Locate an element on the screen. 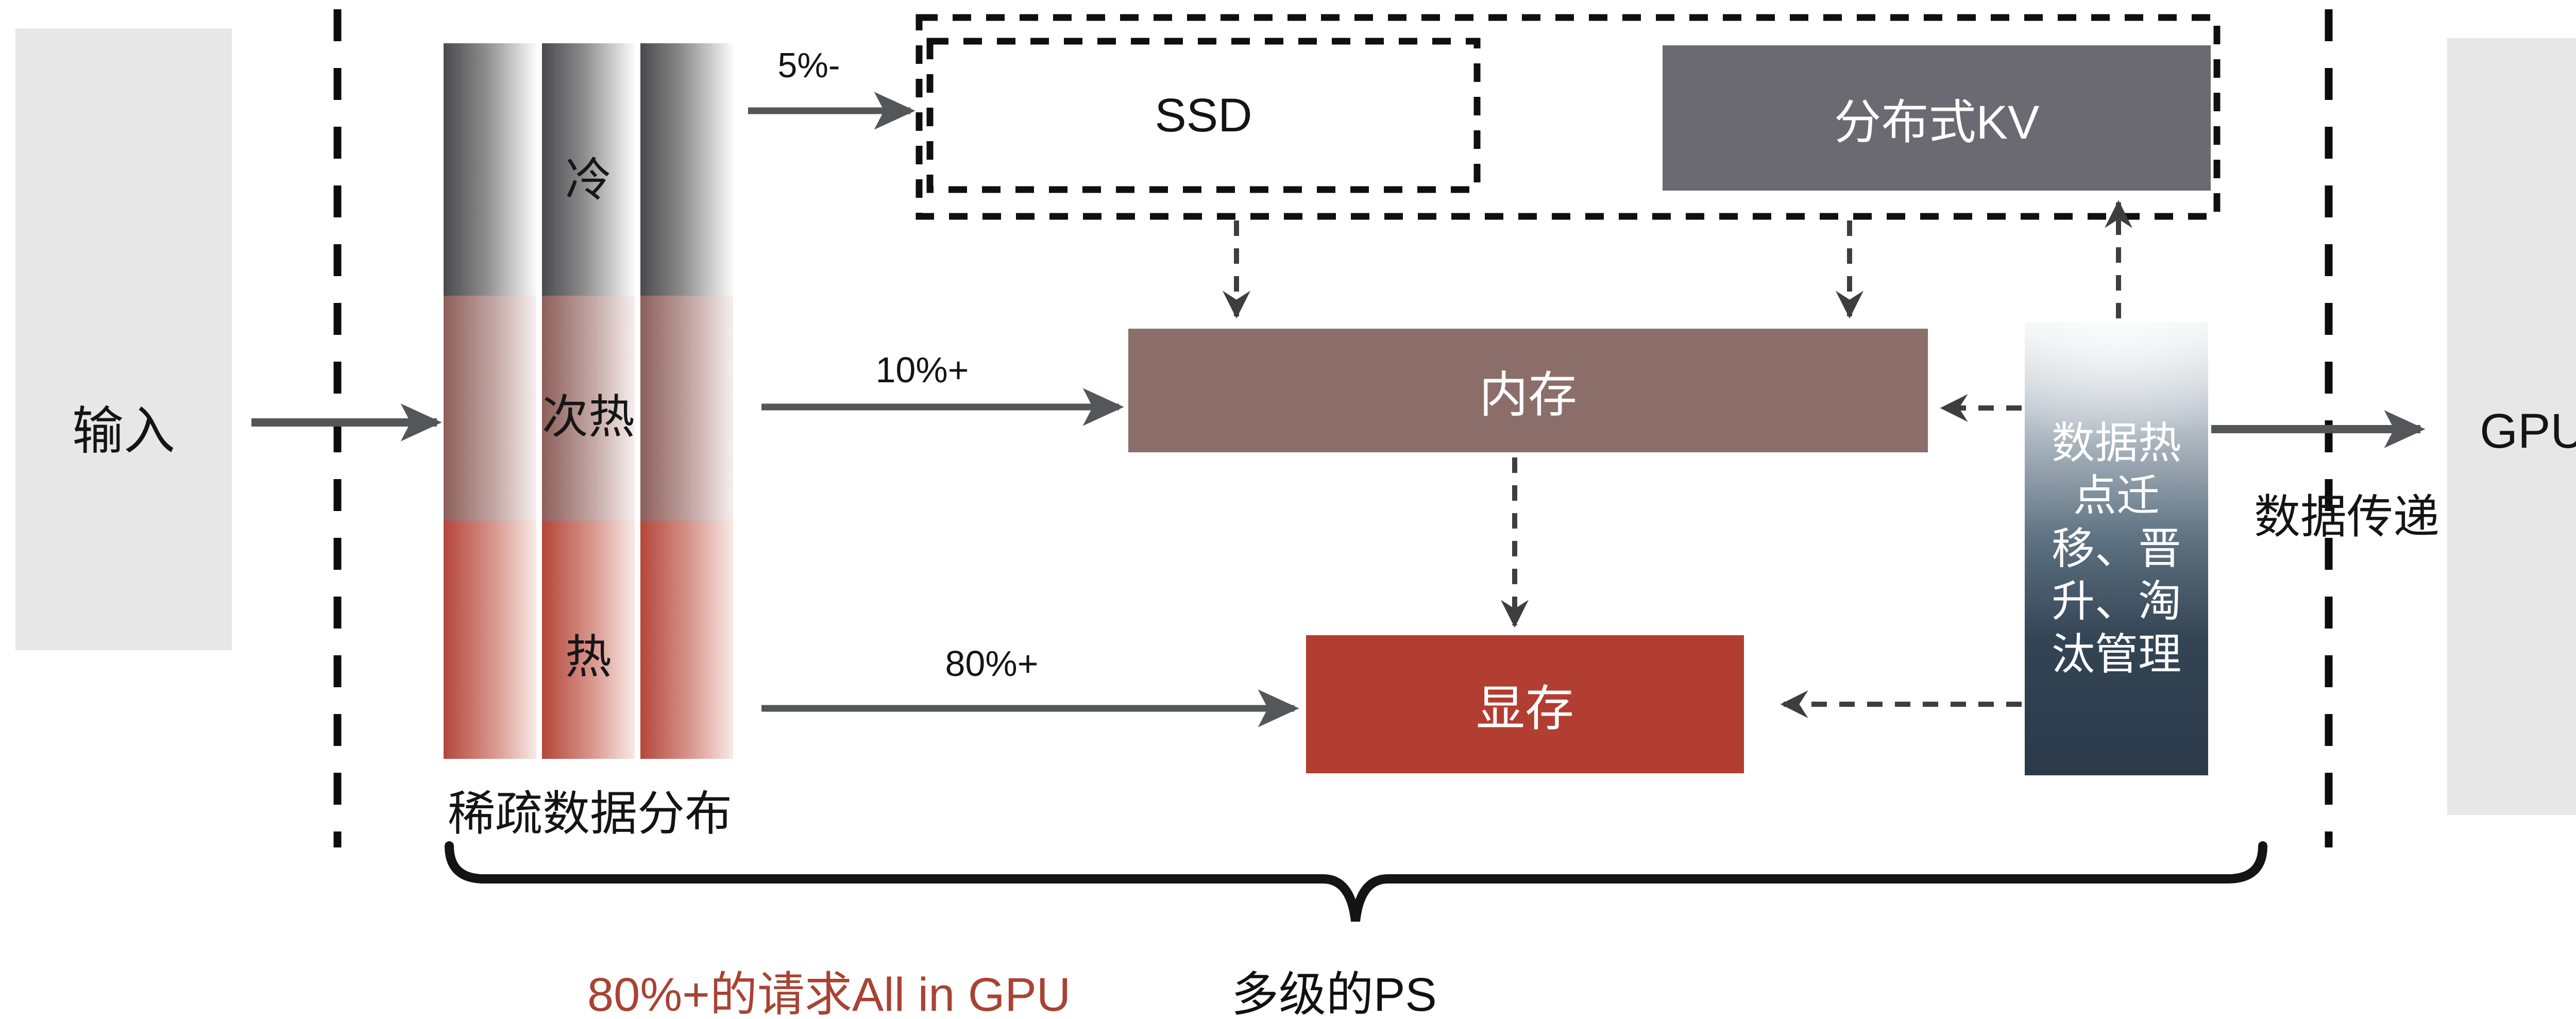  sparse-distribution-caption: 稀疏数据分布 is located at coordinates (589, 814).